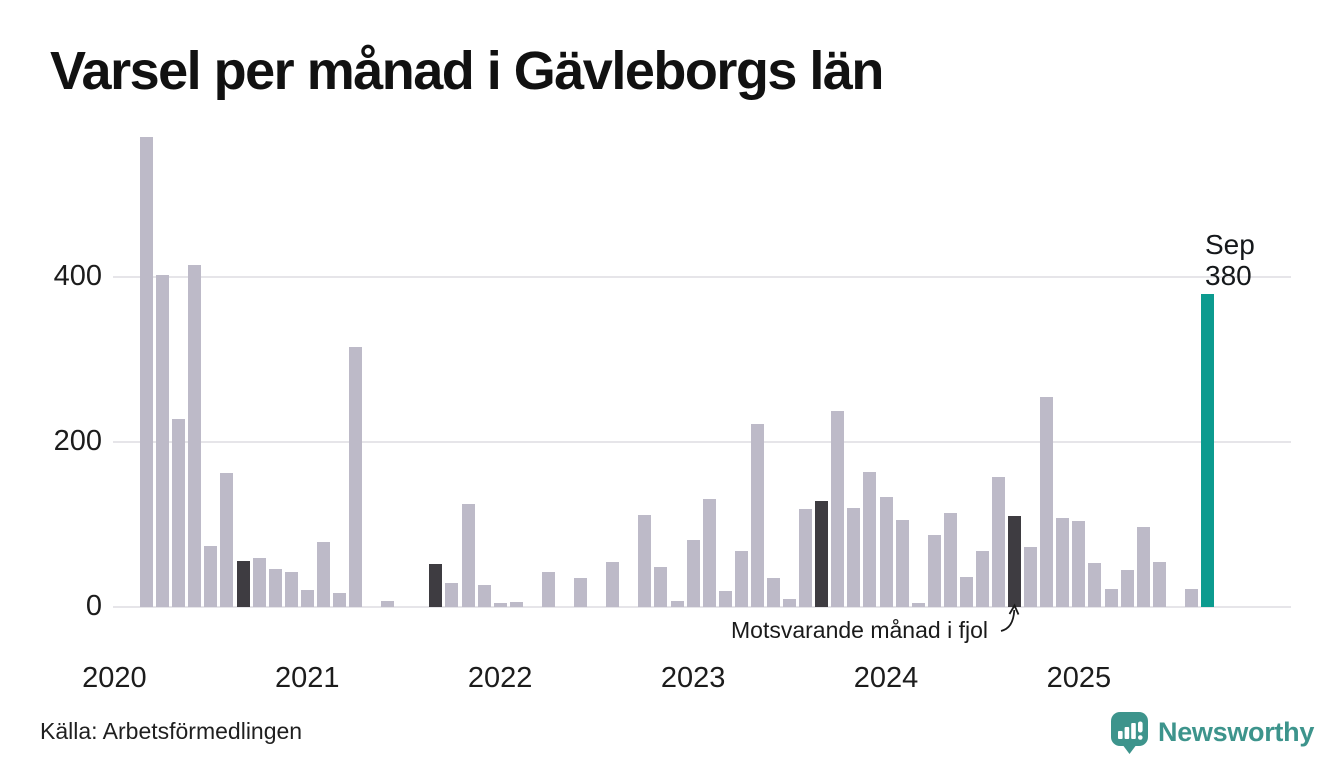 This screenshot has width=1340, height=780. Describe the element at coordinates (1079, 678) in the screenshot. I see `x-axis-year-label: 2025` at that location.